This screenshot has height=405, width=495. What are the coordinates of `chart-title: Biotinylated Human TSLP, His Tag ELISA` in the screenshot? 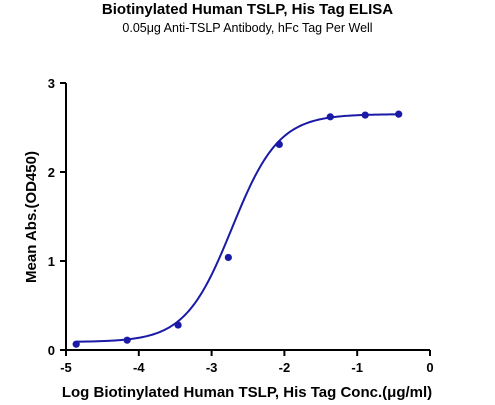 It's located at (247, 9).